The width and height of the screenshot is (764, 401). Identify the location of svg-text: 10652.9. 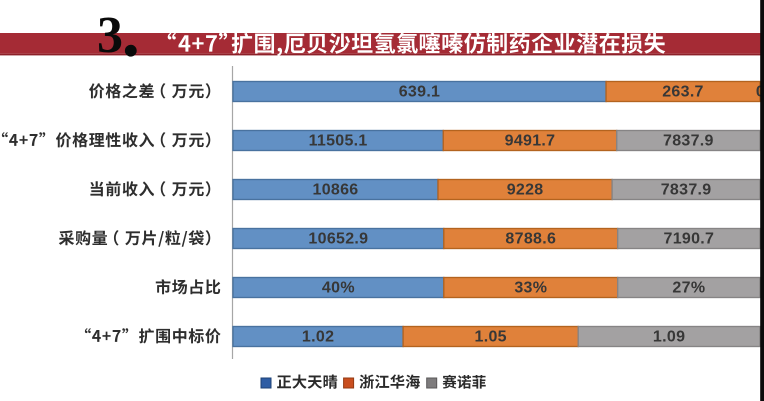
(338, 238).